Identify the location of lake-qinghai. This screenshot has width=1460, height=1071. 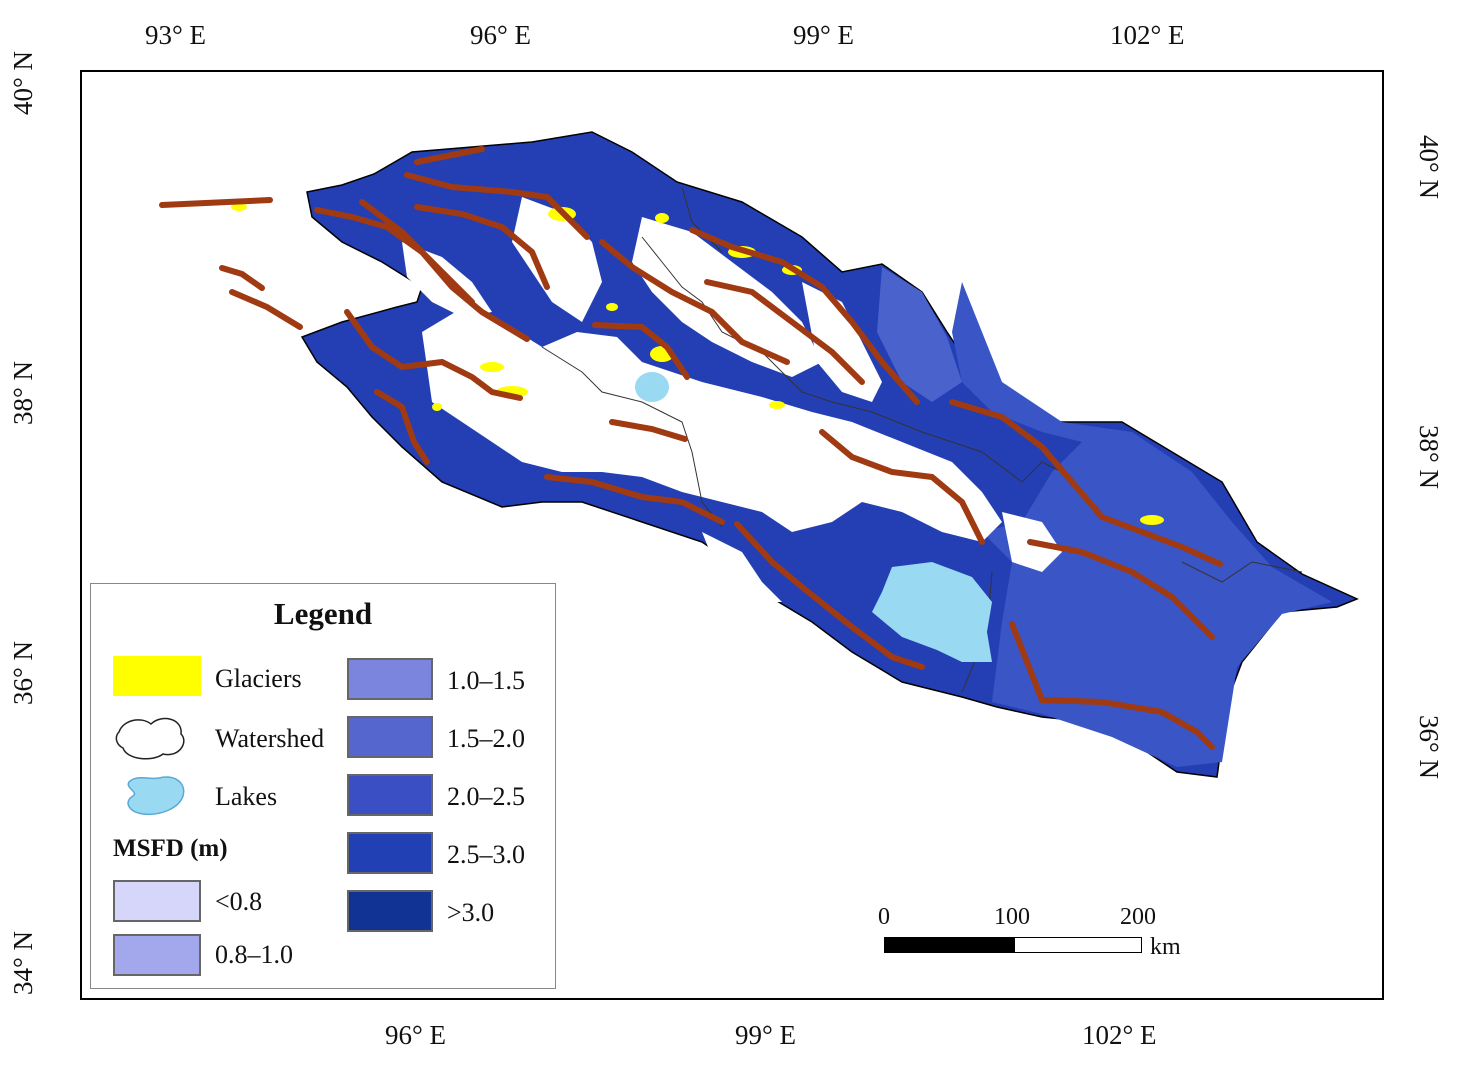
(932, 612).